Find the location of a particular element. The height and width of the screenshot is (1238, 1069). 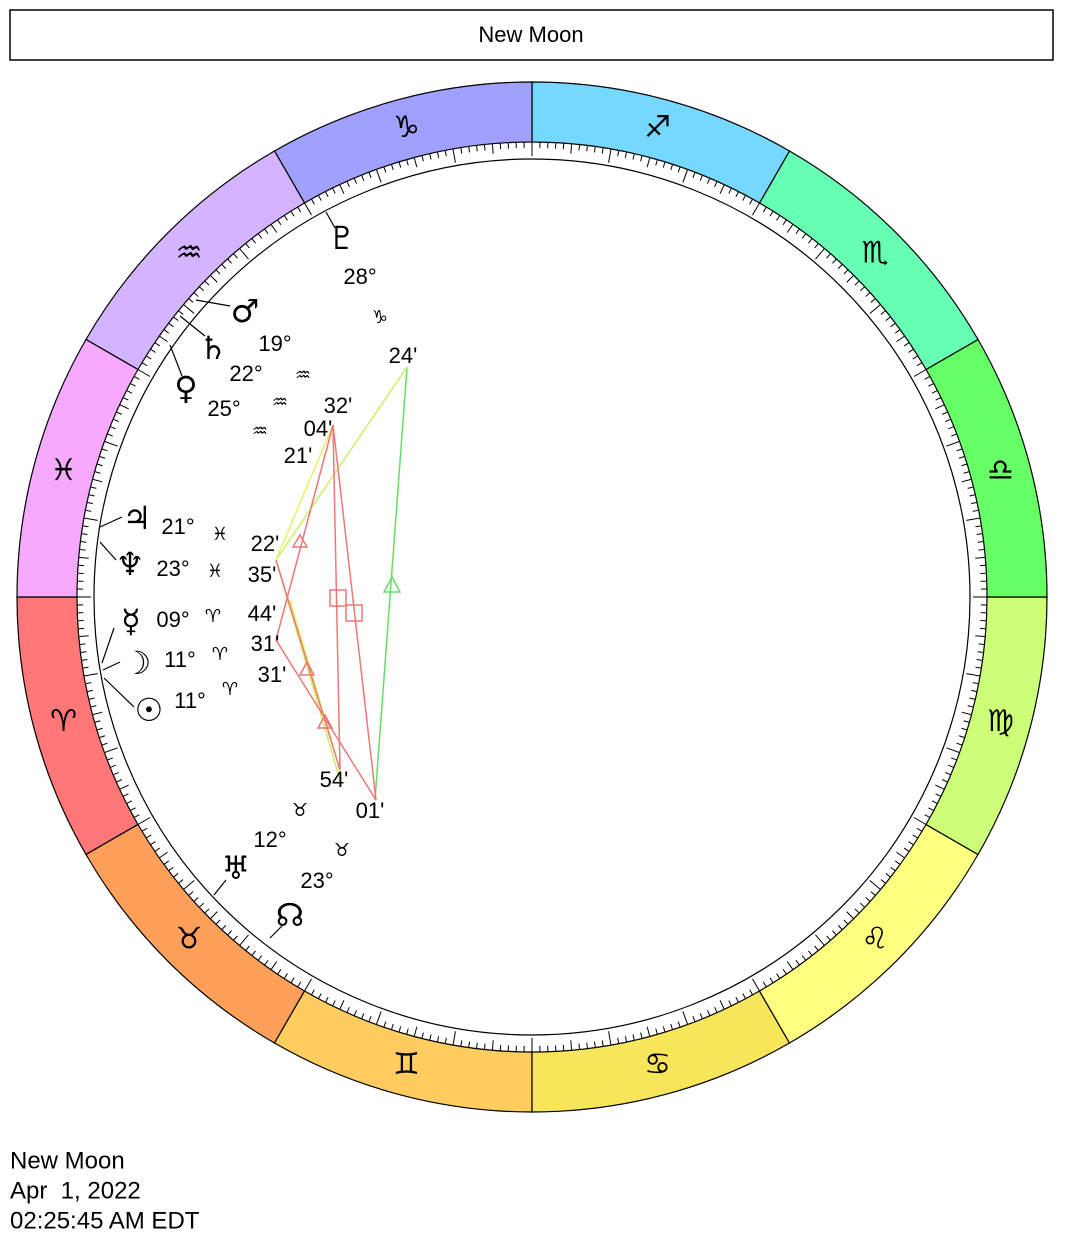

sign-glyph: ♎ is located at coordinates (1000, 470).